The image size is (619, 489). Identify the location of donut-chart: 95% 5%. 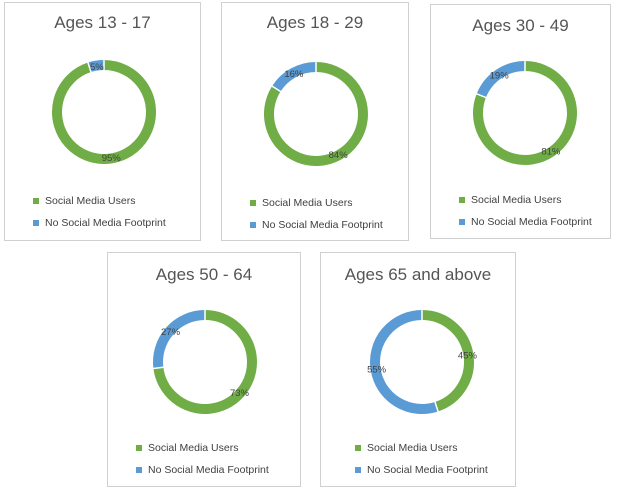
(104, 111).